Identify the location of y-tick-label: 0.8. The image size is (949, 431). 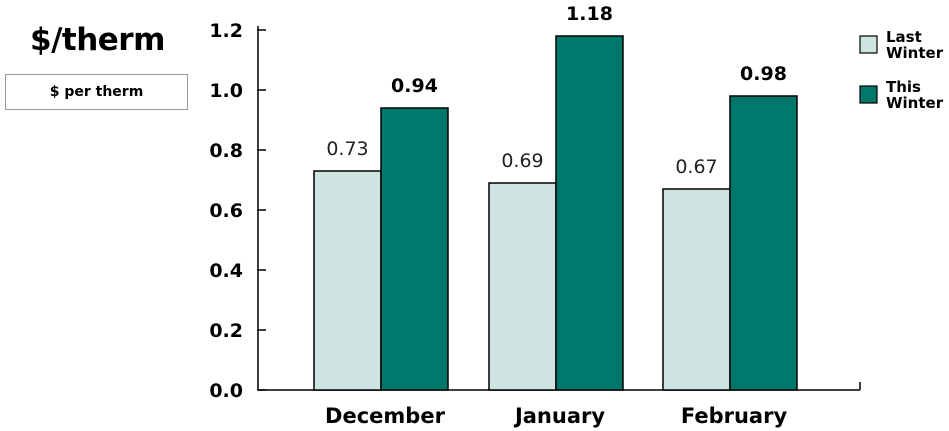
(226, 151).